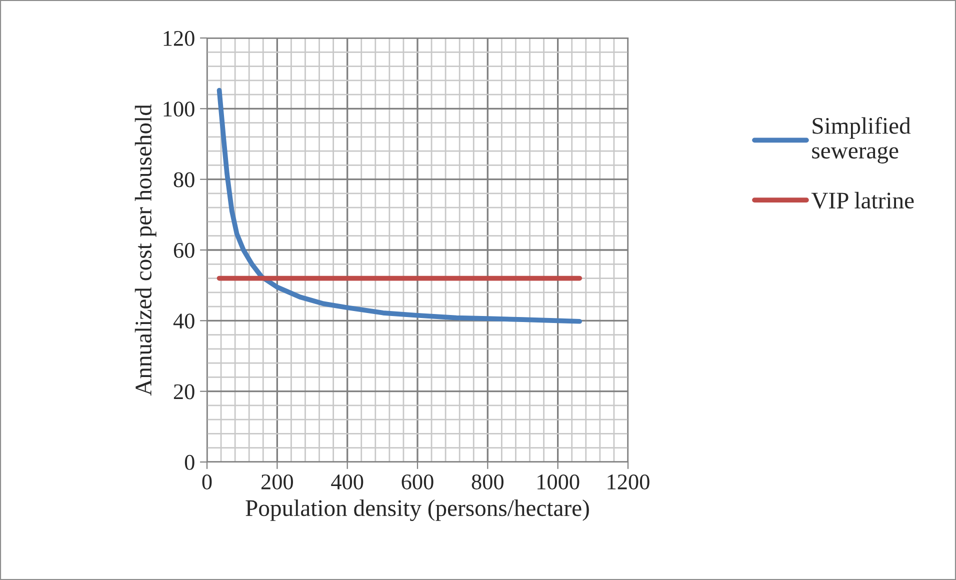 The height and width of the screenshot is (580, 956). What do you see at coordinates (862, 200) in the screenshot?
I see `legend-label: VIP latrine` at bounding box center [862, 200].